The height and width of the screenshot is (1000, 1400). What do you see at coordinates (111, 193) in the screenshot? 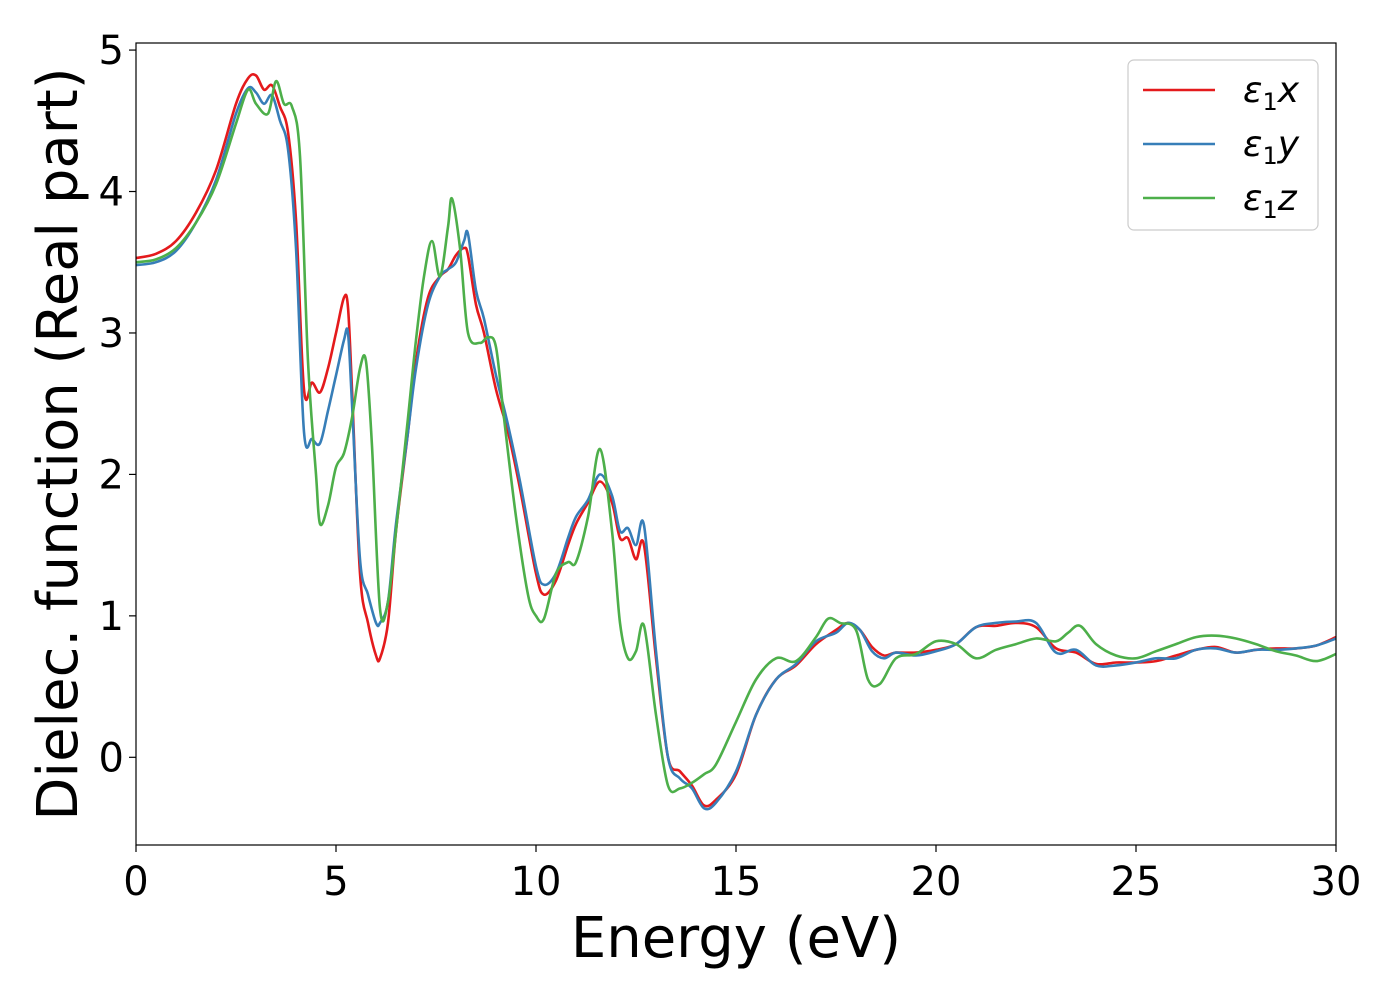
I see `y-tick-label: 4` at bounding box center [111, 193].